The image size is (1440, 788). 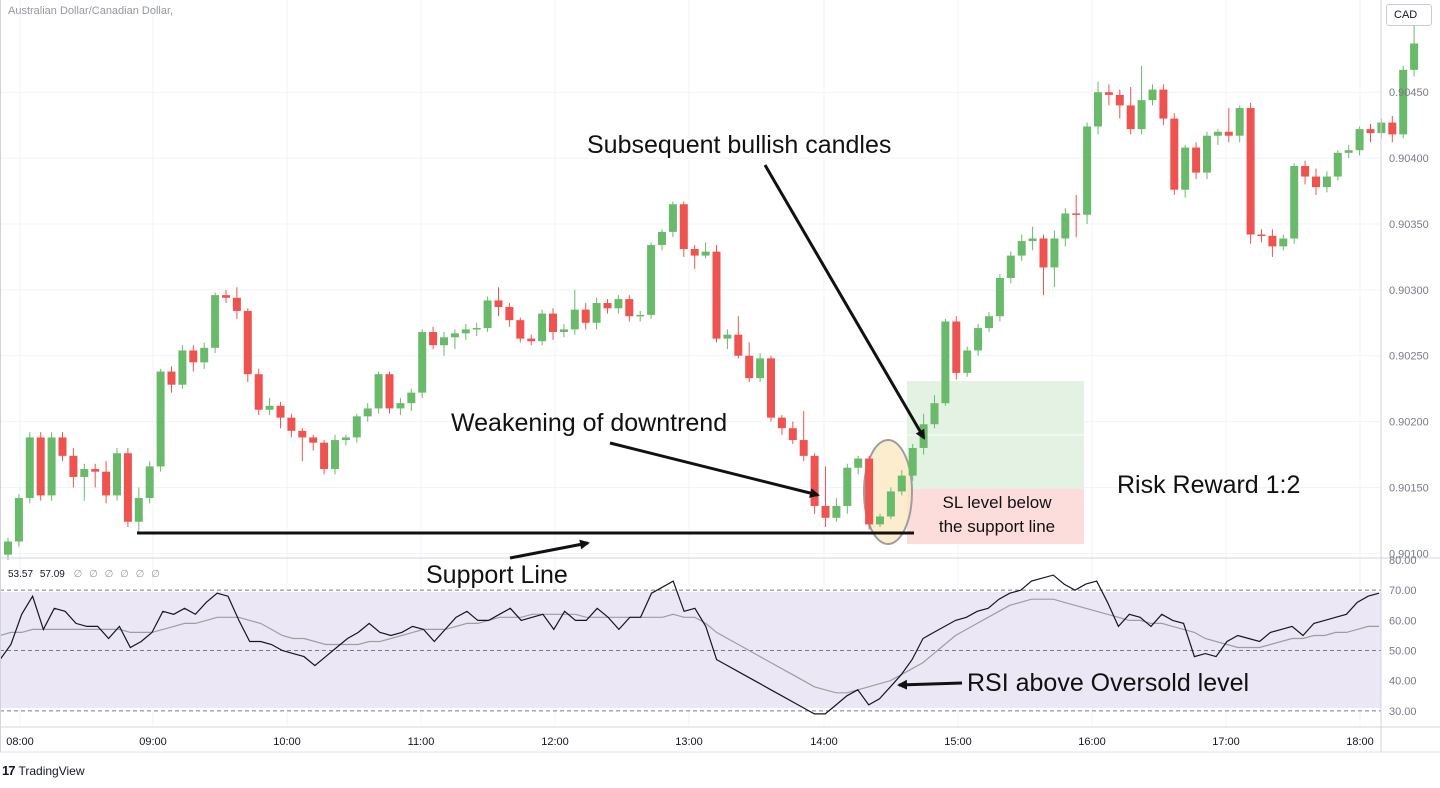 What do you see at coordinates (1092, 742) in the screenshot?
I see `time-tick-label: 16:00` at bounding box center [1092, 742].